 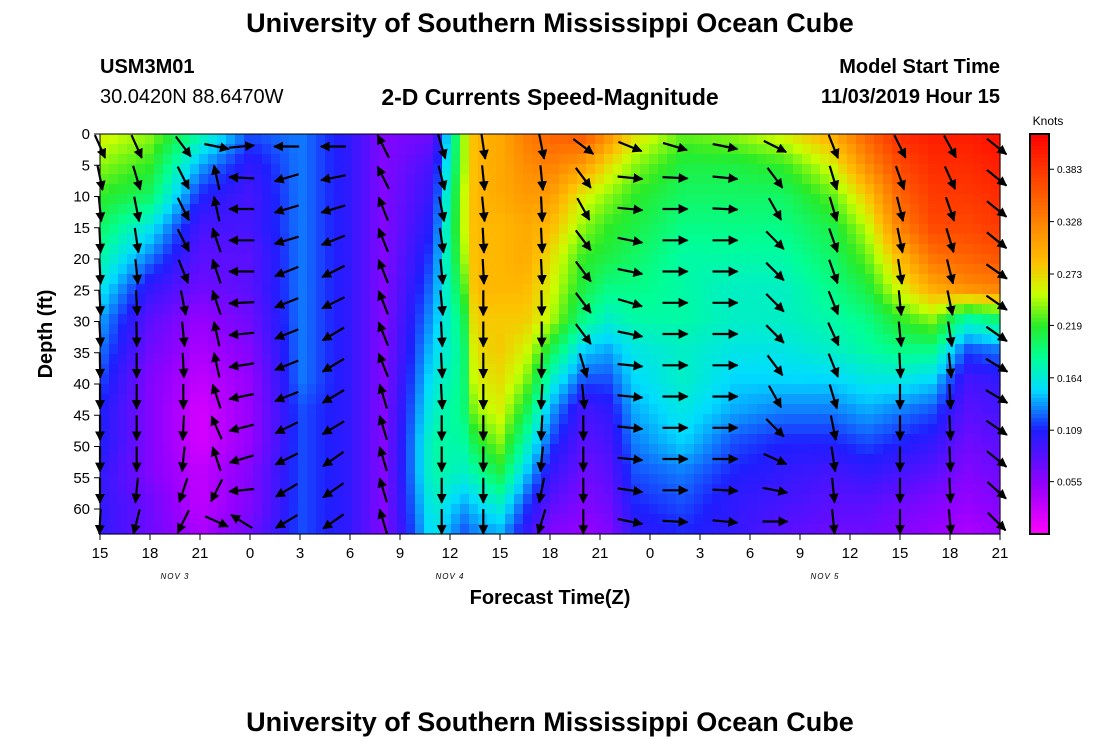 I want to click on x-tick-label: 21, so click(x=1000, y=553).